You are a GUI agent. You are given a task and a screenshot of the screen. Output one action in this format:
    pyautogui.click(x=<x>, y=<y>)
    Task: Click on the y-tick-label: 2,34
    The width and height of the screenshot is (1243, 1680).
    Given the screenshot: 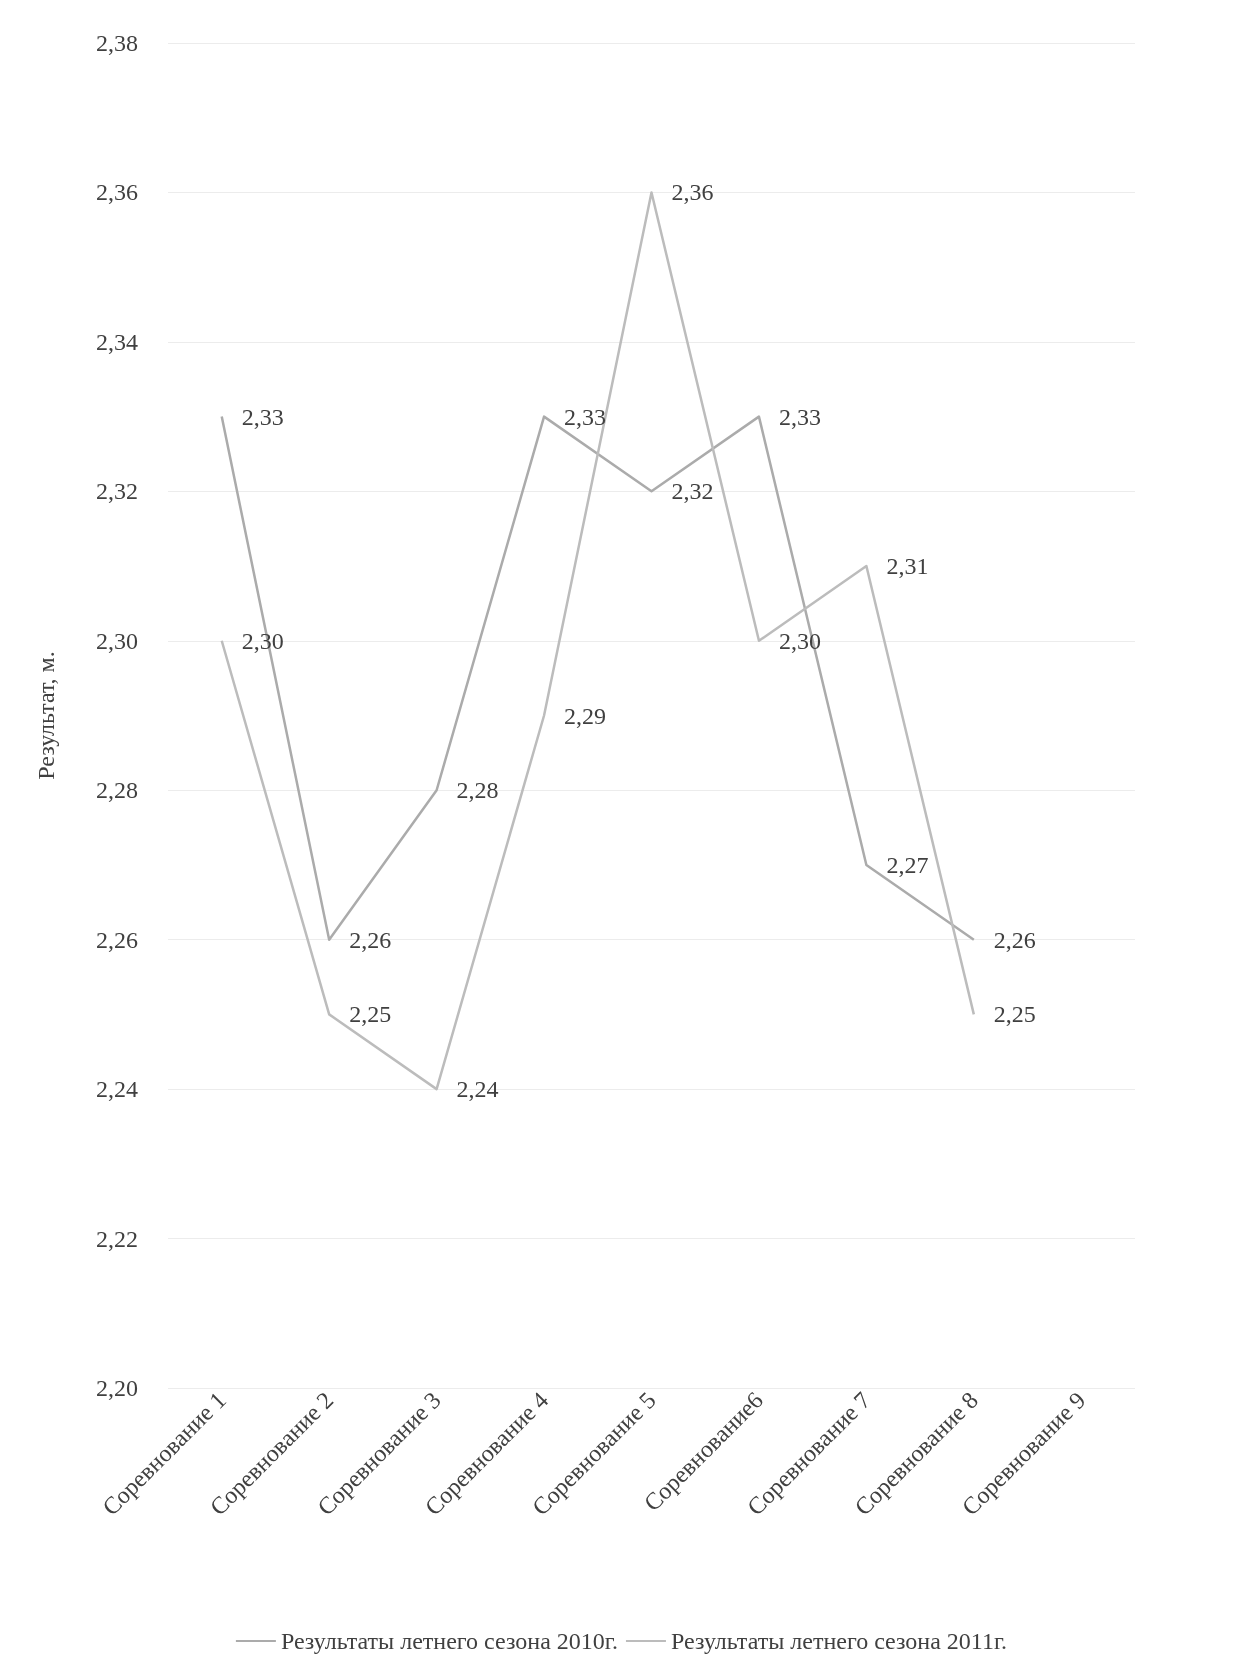 What is the action you would take?
    pyautogui.click(x=117, y=341)
    